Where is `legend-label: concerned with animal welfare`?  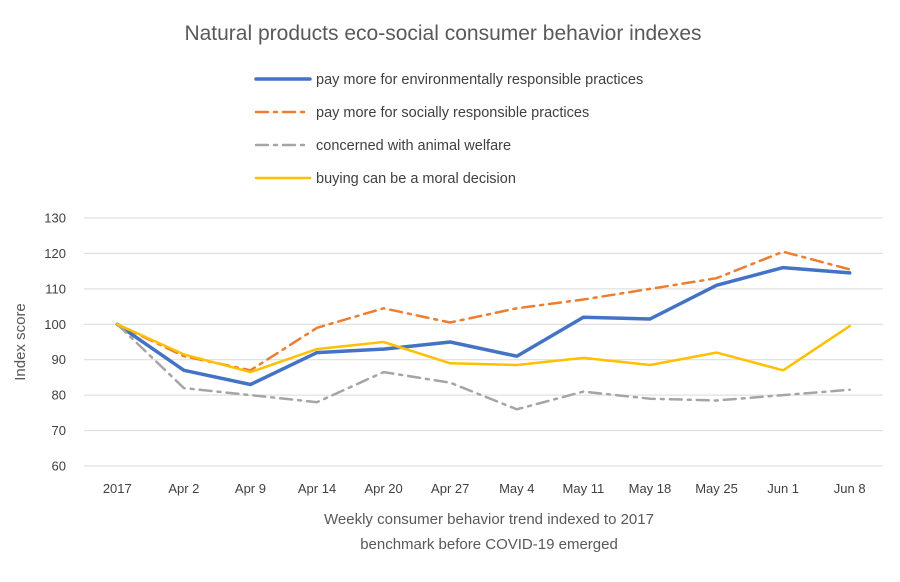 legend-label: concerned with animal welfare is located at coordinates (413, 146).